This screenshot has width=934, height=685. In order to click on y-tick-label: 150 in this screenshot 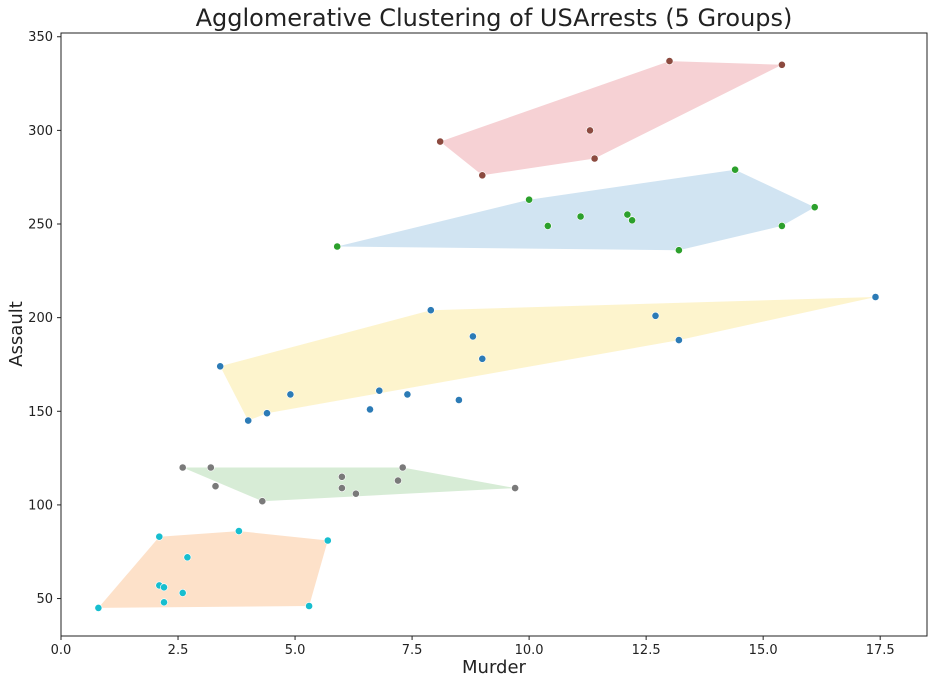, I will do `click(40, 412)`.